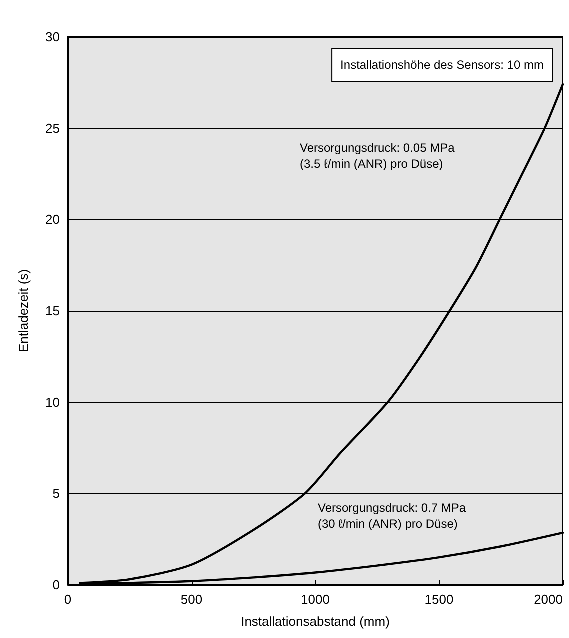 This screenshot has height=638, width=569. What do you see at coordinates (378, 156) in the screenshot?
I see `annotation: Versorgungsdruck: 0.05 MPa (3.5 ℓ/min (ANR) pro Düse)` at bounding box center [378, 156].